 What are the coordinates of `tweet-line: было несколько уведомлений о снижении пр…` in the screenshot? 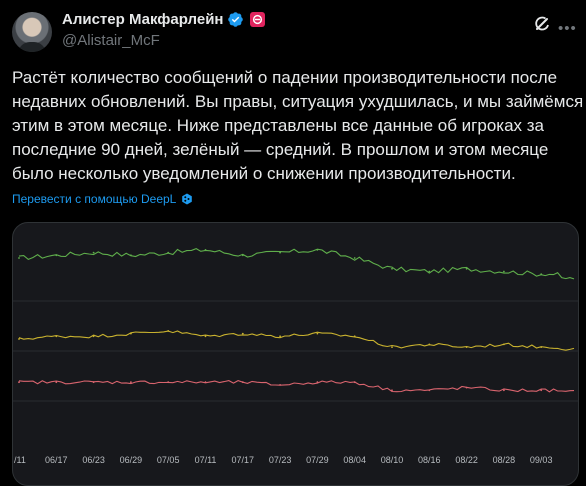 It's located at (264, 173).